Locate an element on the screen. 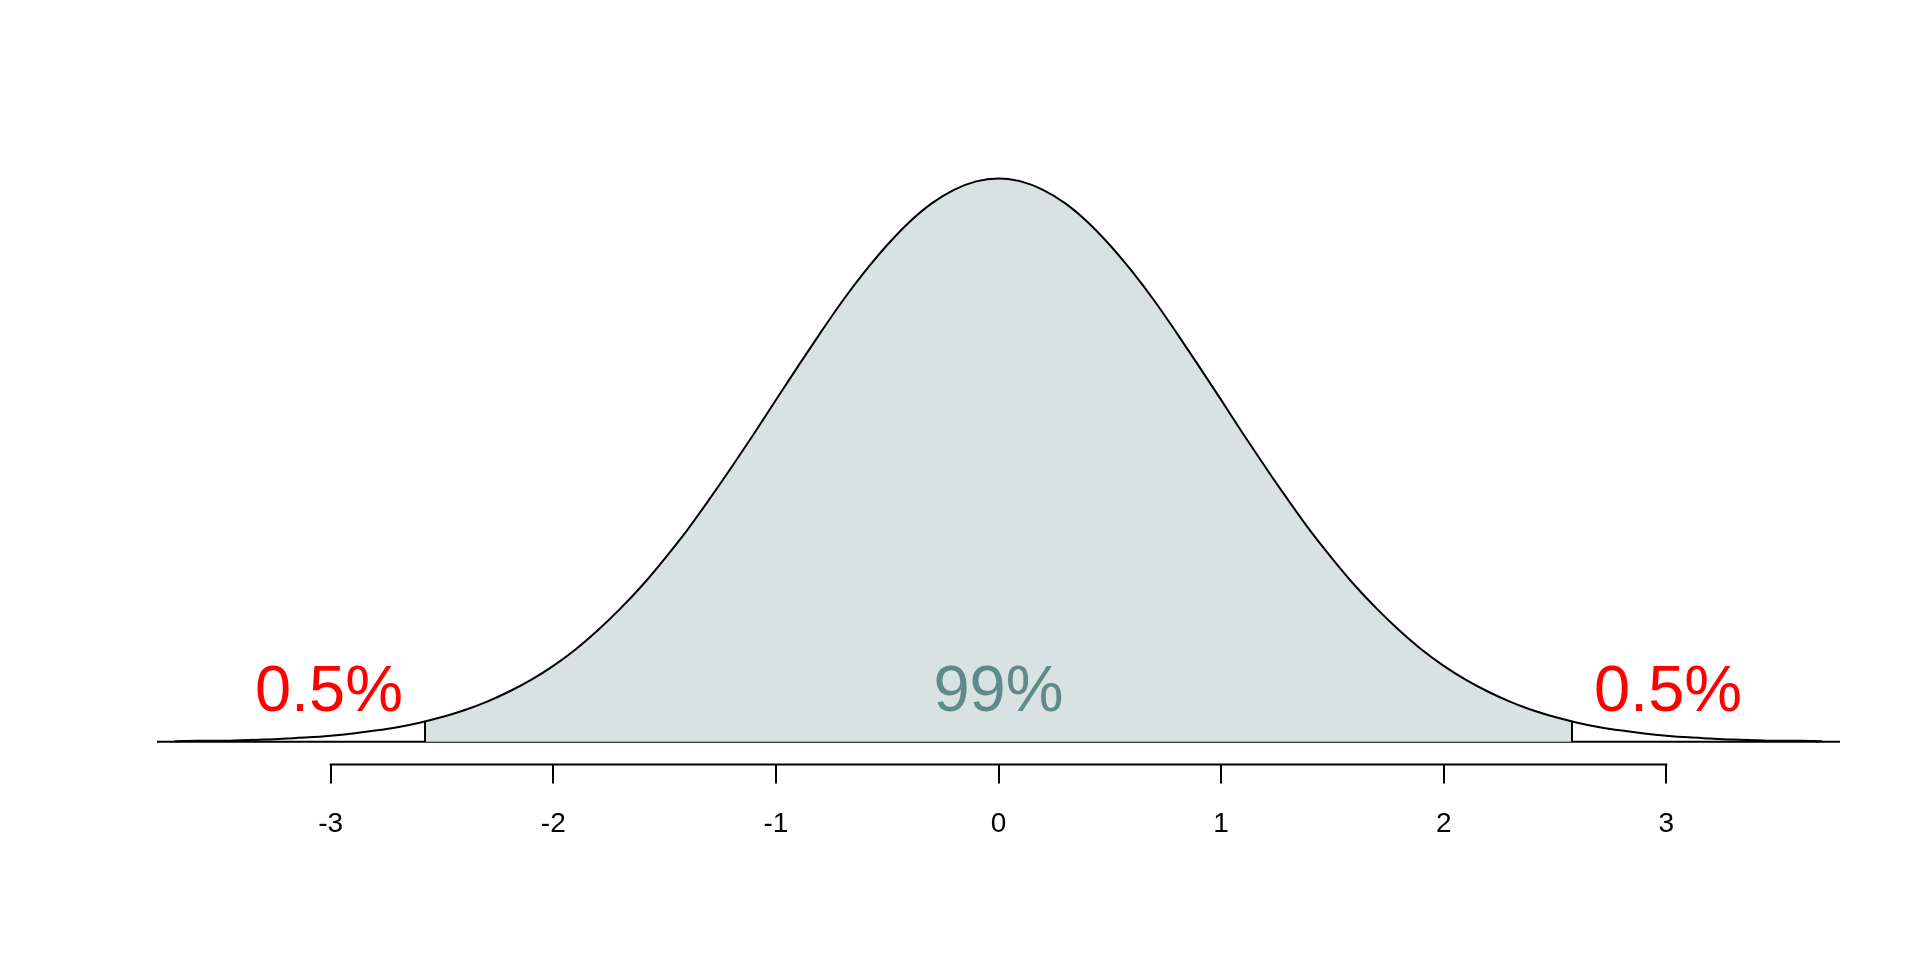  x-tick-label: 0 is located at coordinates (998, 822).